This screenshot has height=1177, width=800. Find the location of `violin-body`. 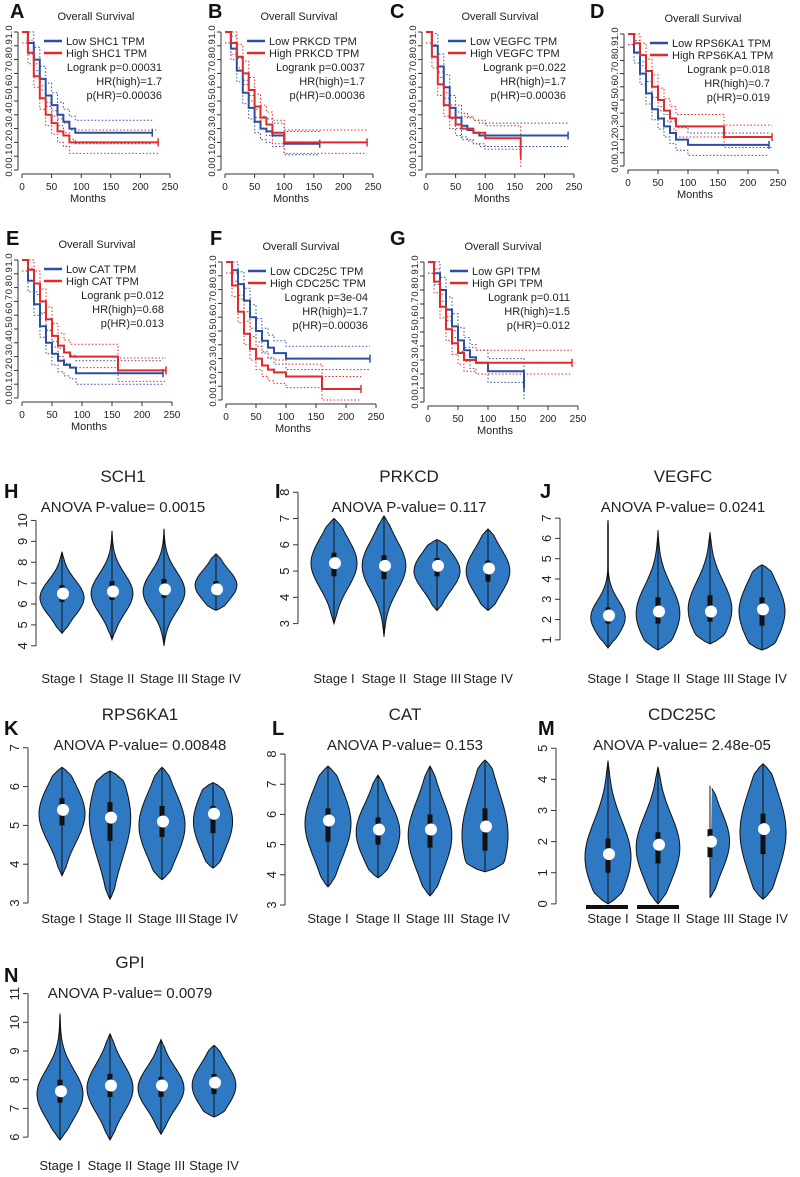

violin-body is located at coordinates (719, 843).